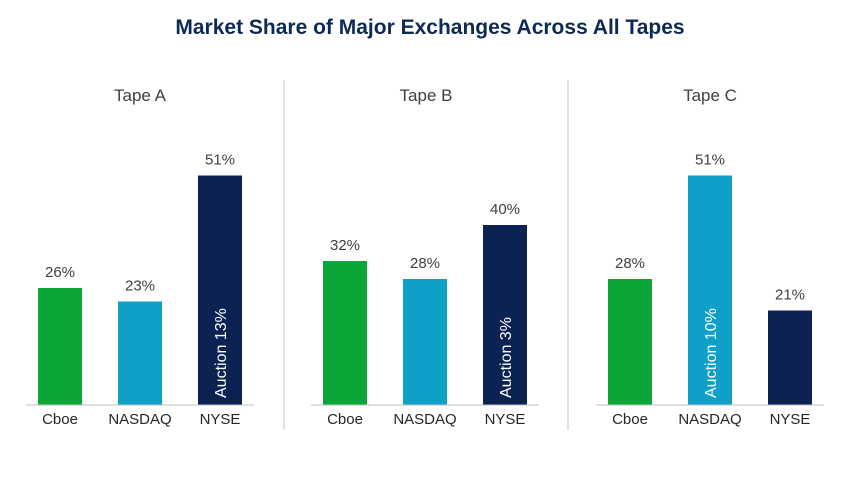 This screenshot has height=484, width=860. Describe the element at coordinates (710, 95) in the screenshot. I see `panel-title: Tape C` at that location.